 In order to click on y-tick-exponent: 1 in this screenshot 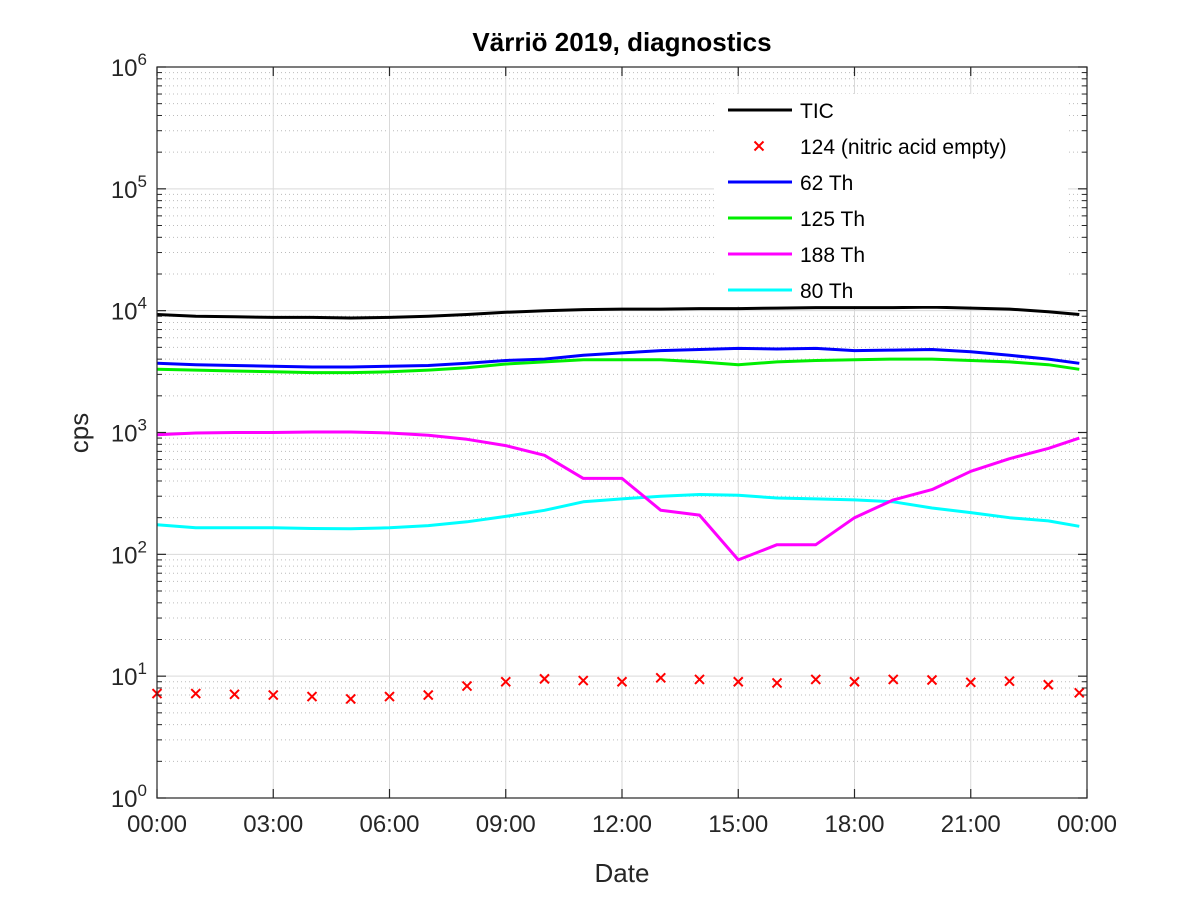, I will do `click(142, 668)`.